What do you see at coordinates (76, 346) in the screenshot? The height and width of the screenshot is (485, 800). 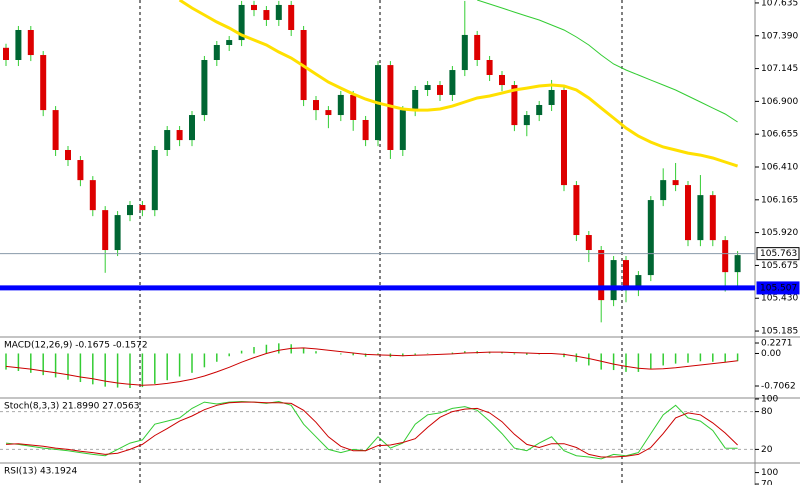 I see `panel-title: MACD(12,26,9) -0.1675 -0.1572` at bounding box center [76, 346].